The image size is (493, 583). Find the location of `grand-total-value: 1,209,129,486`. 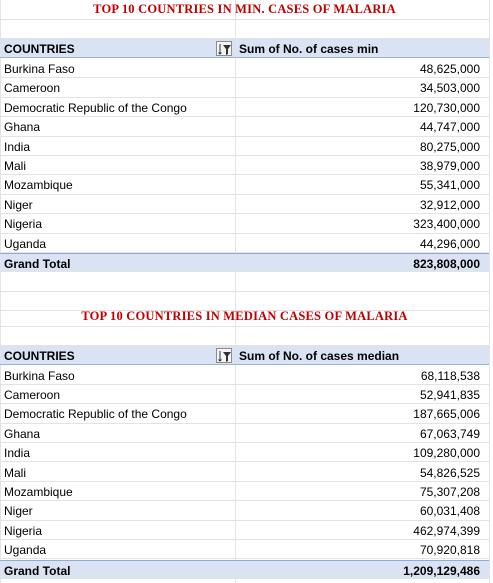

grand-total-value: 1,209,129,486 is located at coordinates (441, 570).